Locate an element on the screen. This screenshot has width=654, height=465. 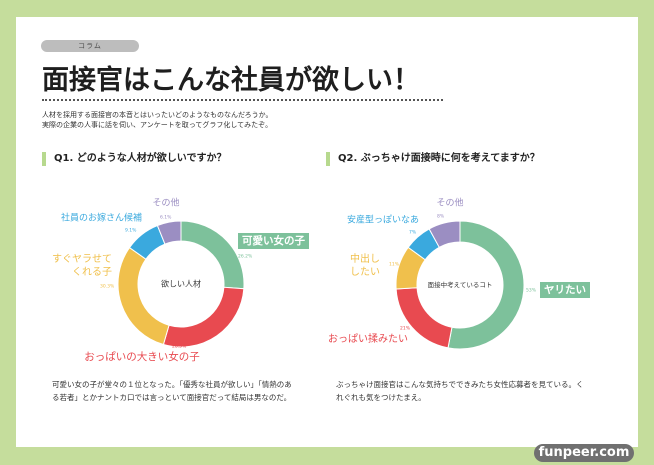
category-label: 安産型っぽいなあ is located at coordinates (383, 220).